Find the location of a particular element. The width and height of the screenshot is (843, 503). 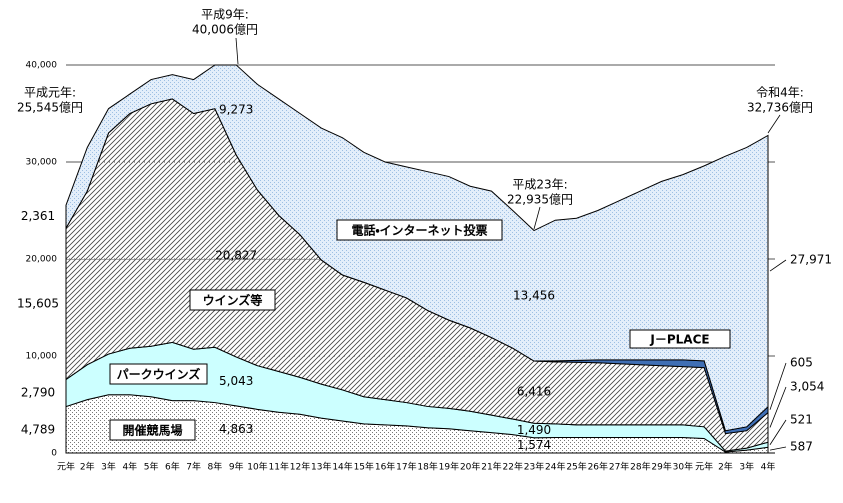

x-tick-label: 16年 is located at coordinates (385, 467).